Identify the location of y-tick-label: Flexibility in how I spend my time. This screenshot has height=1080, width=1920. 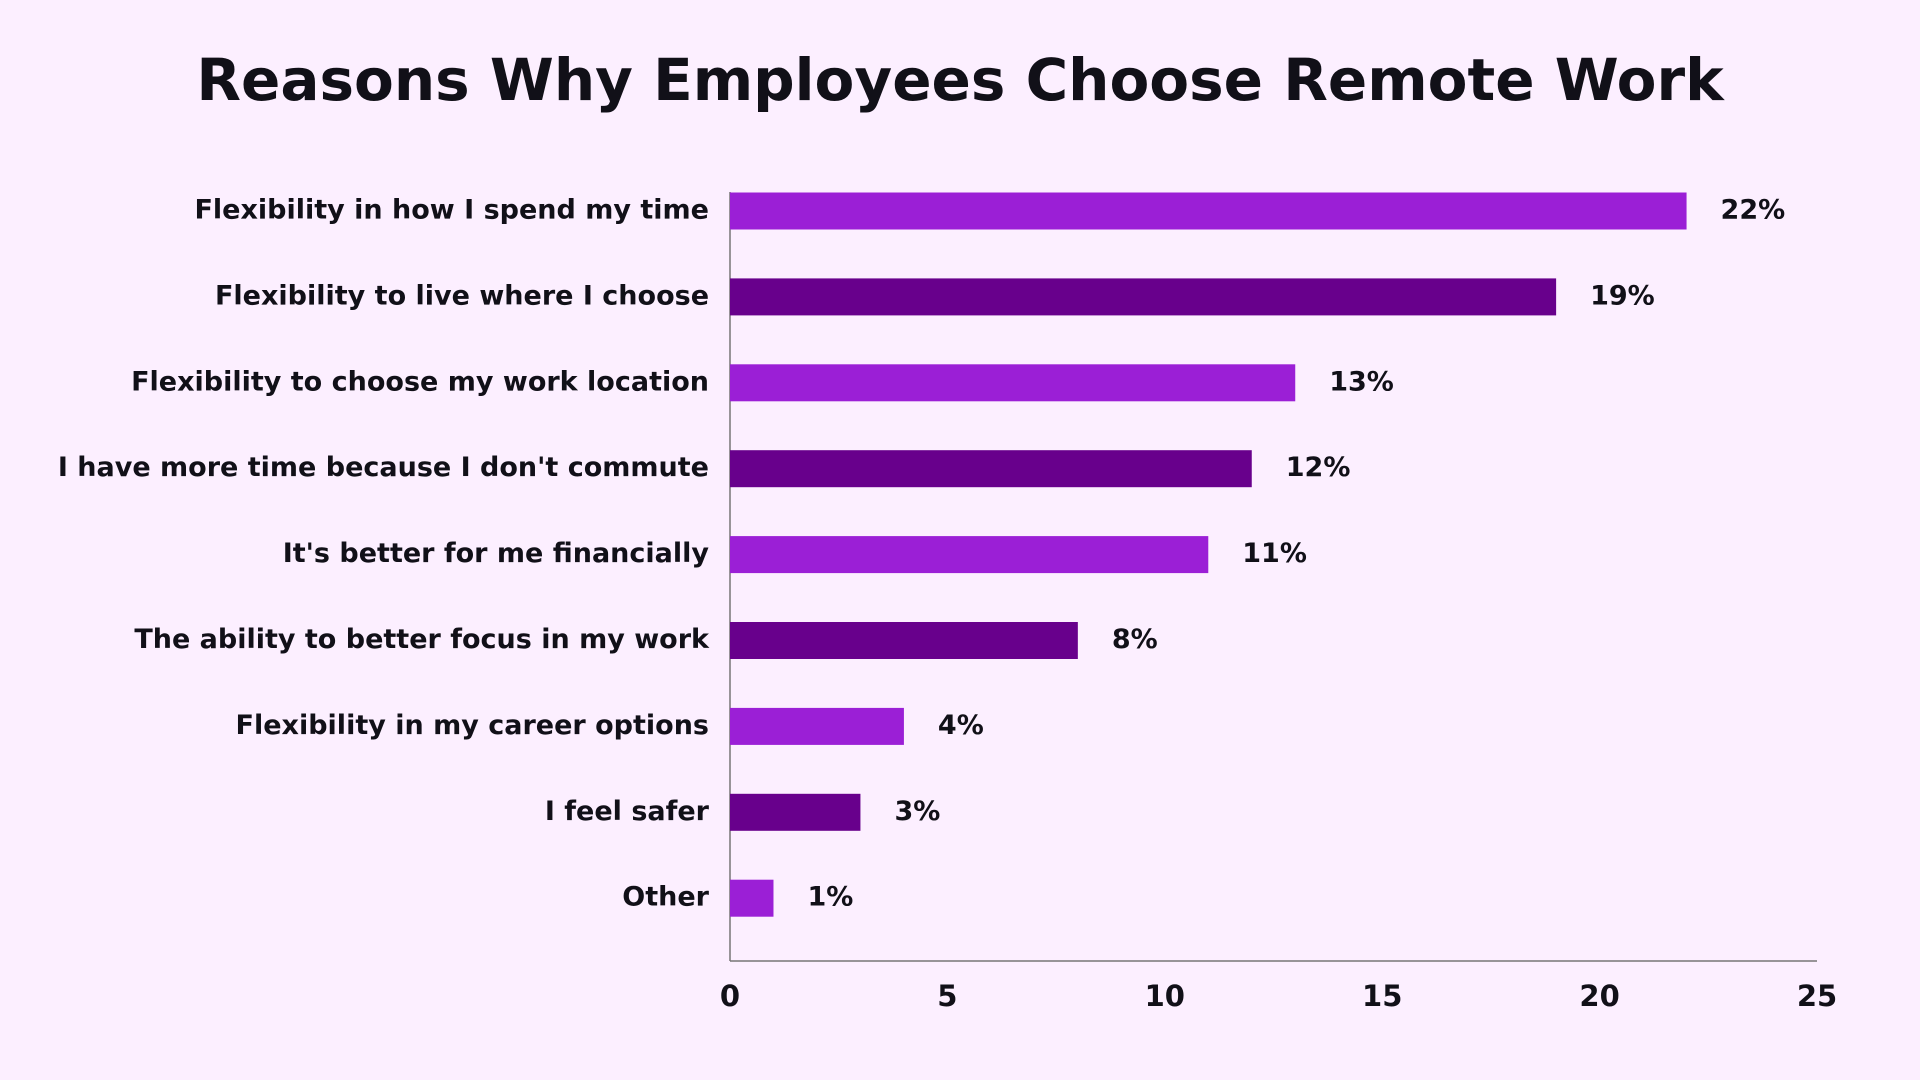
(451, 210).